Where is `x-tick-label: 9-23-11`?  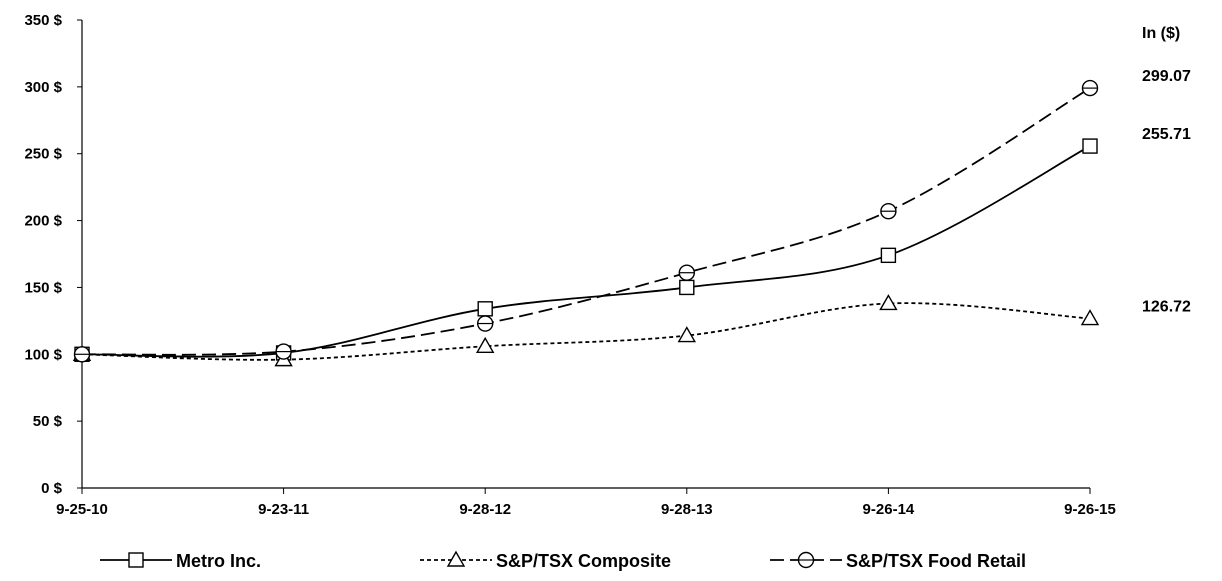 x-tick-label: 9-23-11 is located at coordinates (283, 509).